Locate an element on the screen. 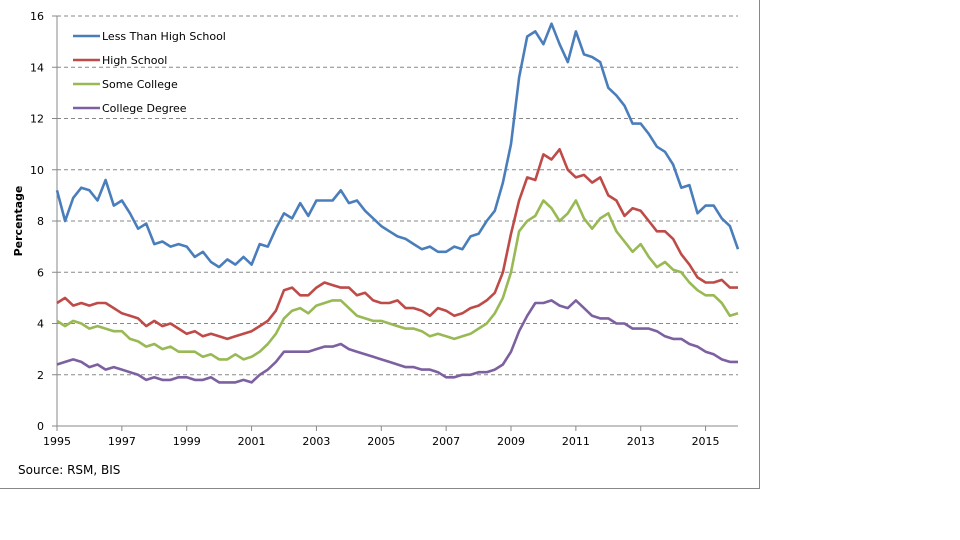 The image size is (960, 540). y-tick-label: 0 is located at coordinates (40, 426).